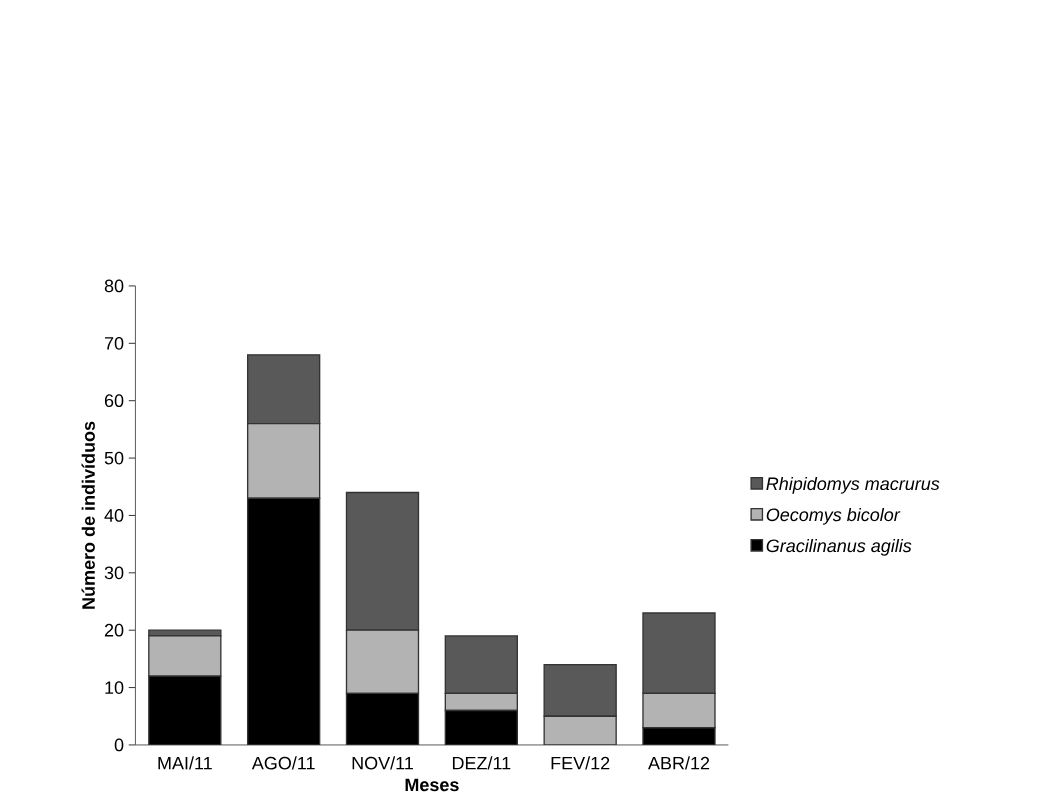 Image resolution: width=1054 pixels, height=796 pixels. What do you see at coordinates (853, 485) in the screenshot?
I see `legend-label: Rhipidomys macrurus` at bounding box center [853, 485].